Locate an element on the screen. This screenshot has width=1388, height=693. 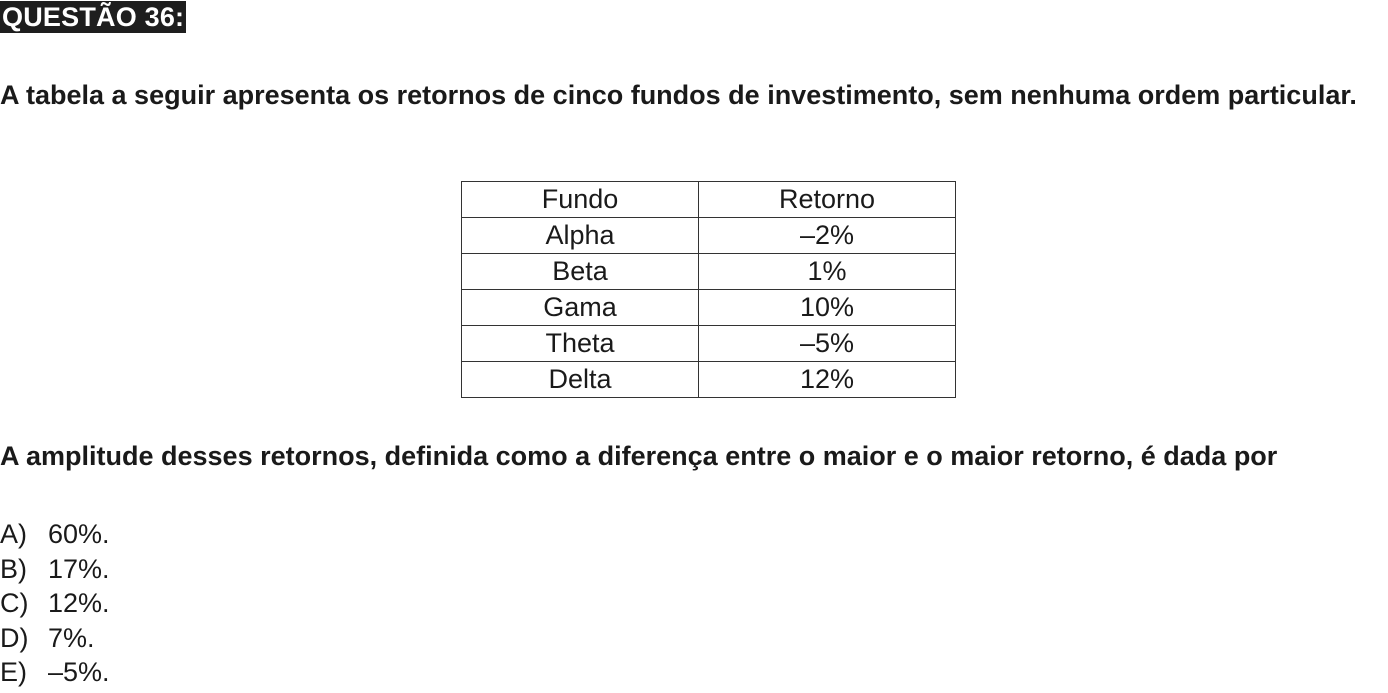
answer-options-list: A) 60%. B) 17%. C) 12%. D) 7%. E) –5%. is located at coordinates (55, 603).